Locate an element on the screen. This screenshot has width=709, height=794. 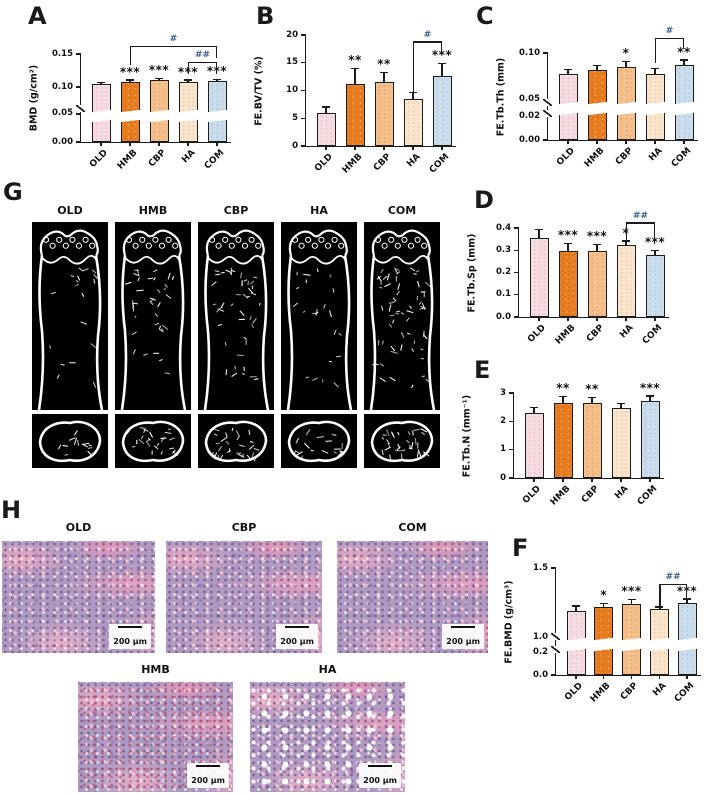
bar-b-old is located at coordinates (326, 129).